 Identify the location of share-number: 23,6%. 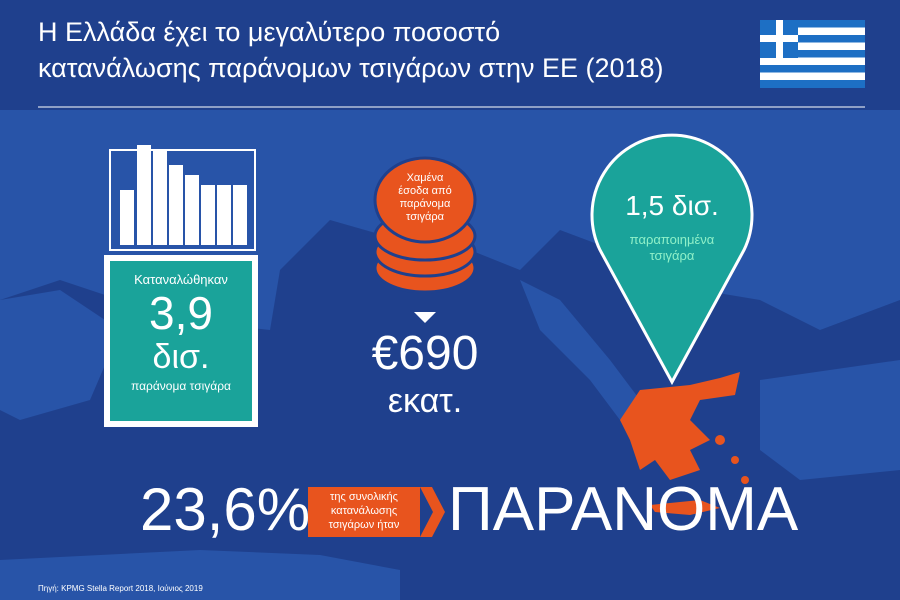
(225, 509).